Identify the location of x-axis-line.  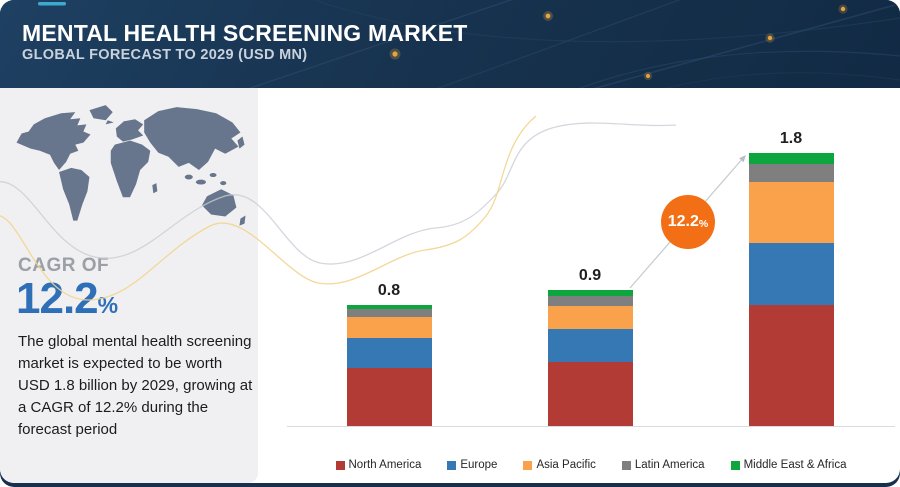
(591, 426).